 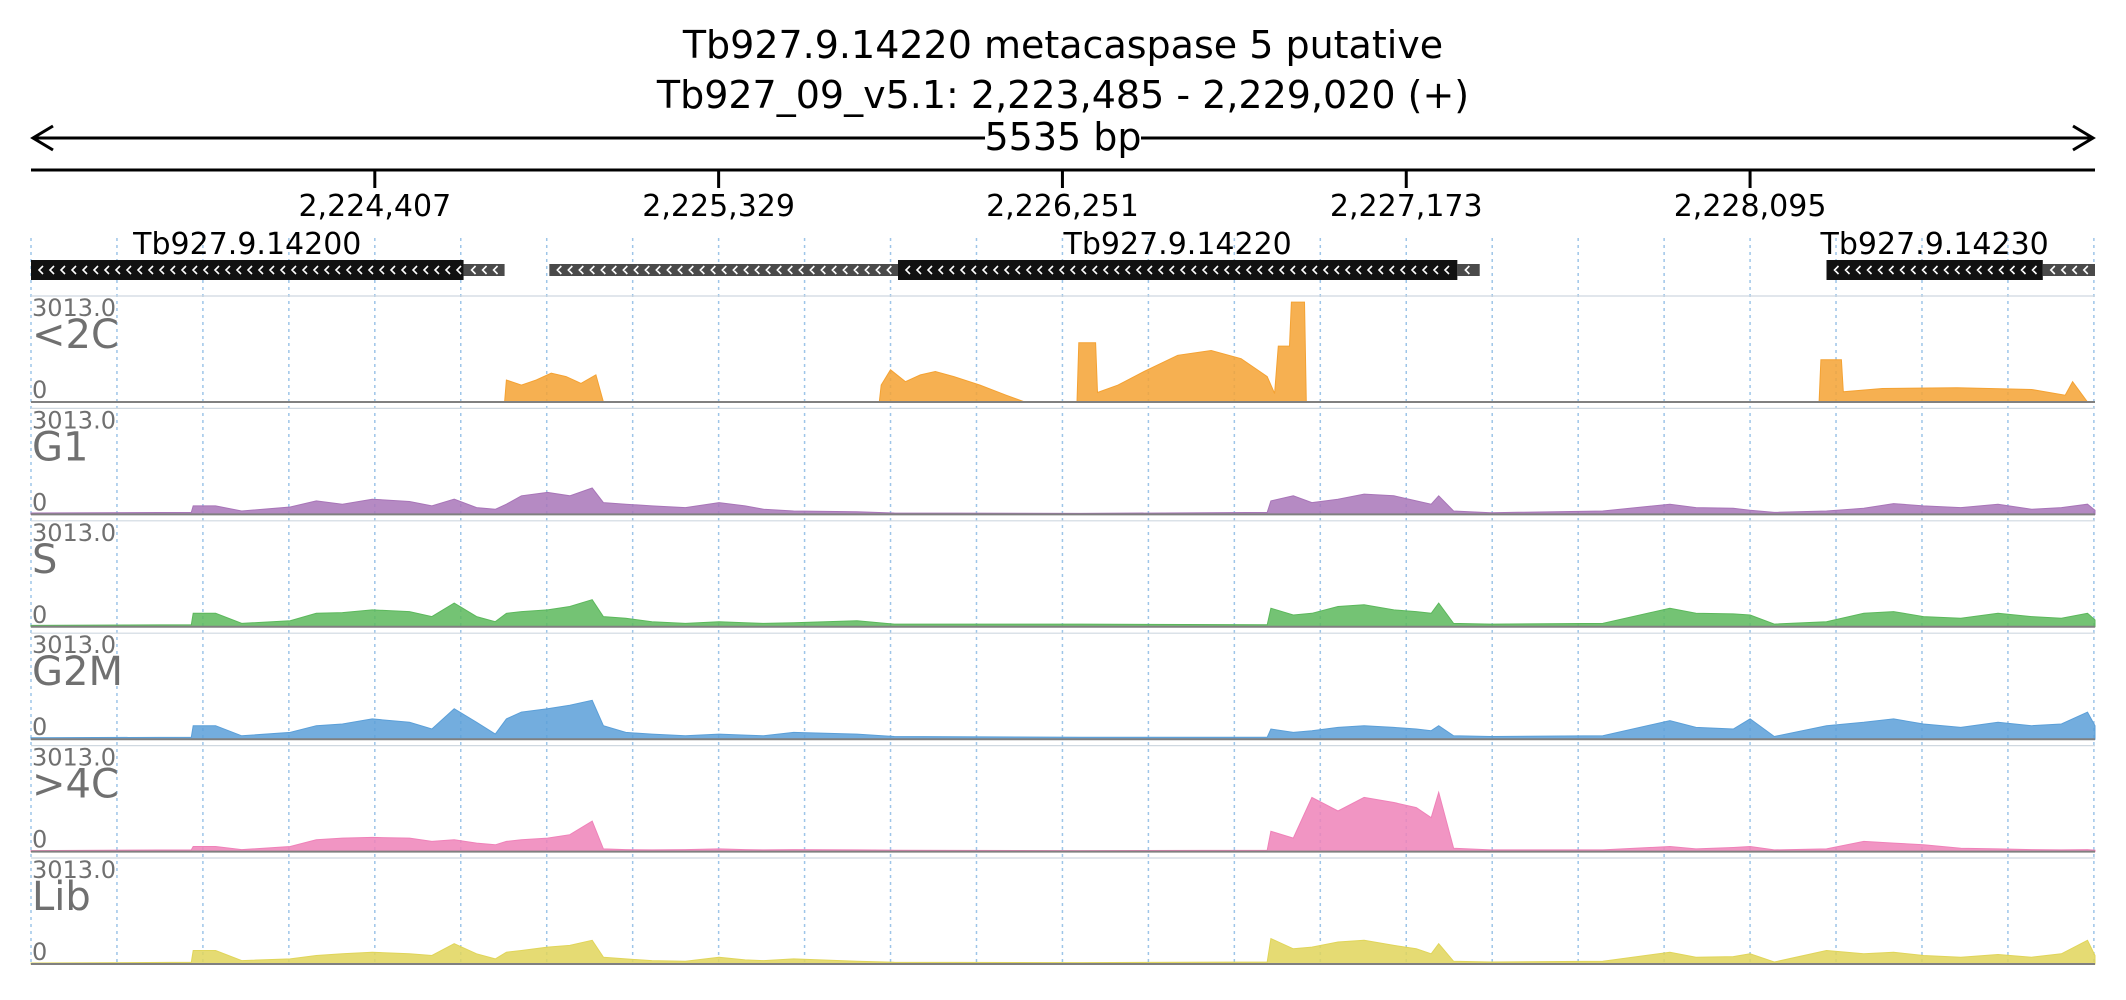 I want to click on span-label: 5535 bp, so click(x=1062, y=137).